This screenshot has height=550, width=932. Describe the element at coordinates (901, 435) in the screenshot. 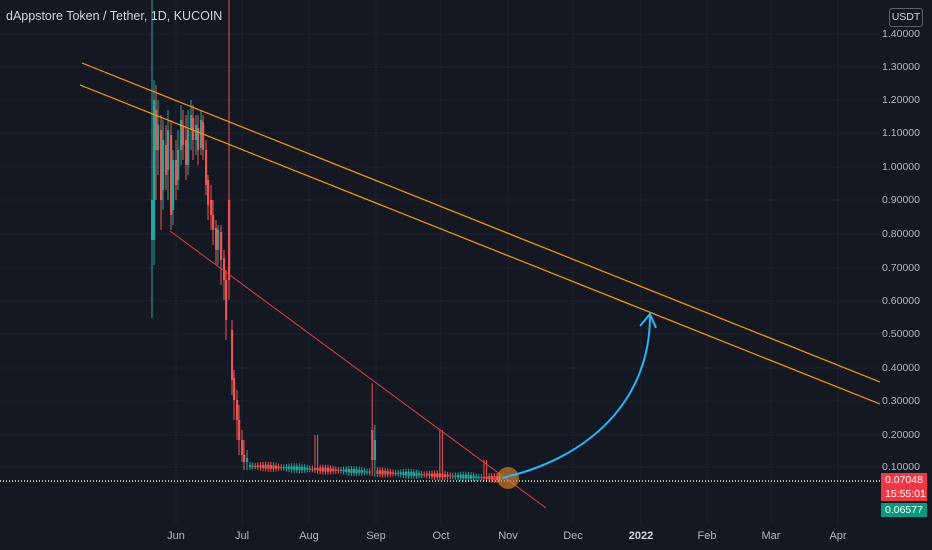

I see `price-tick: 0.20000` at that location.